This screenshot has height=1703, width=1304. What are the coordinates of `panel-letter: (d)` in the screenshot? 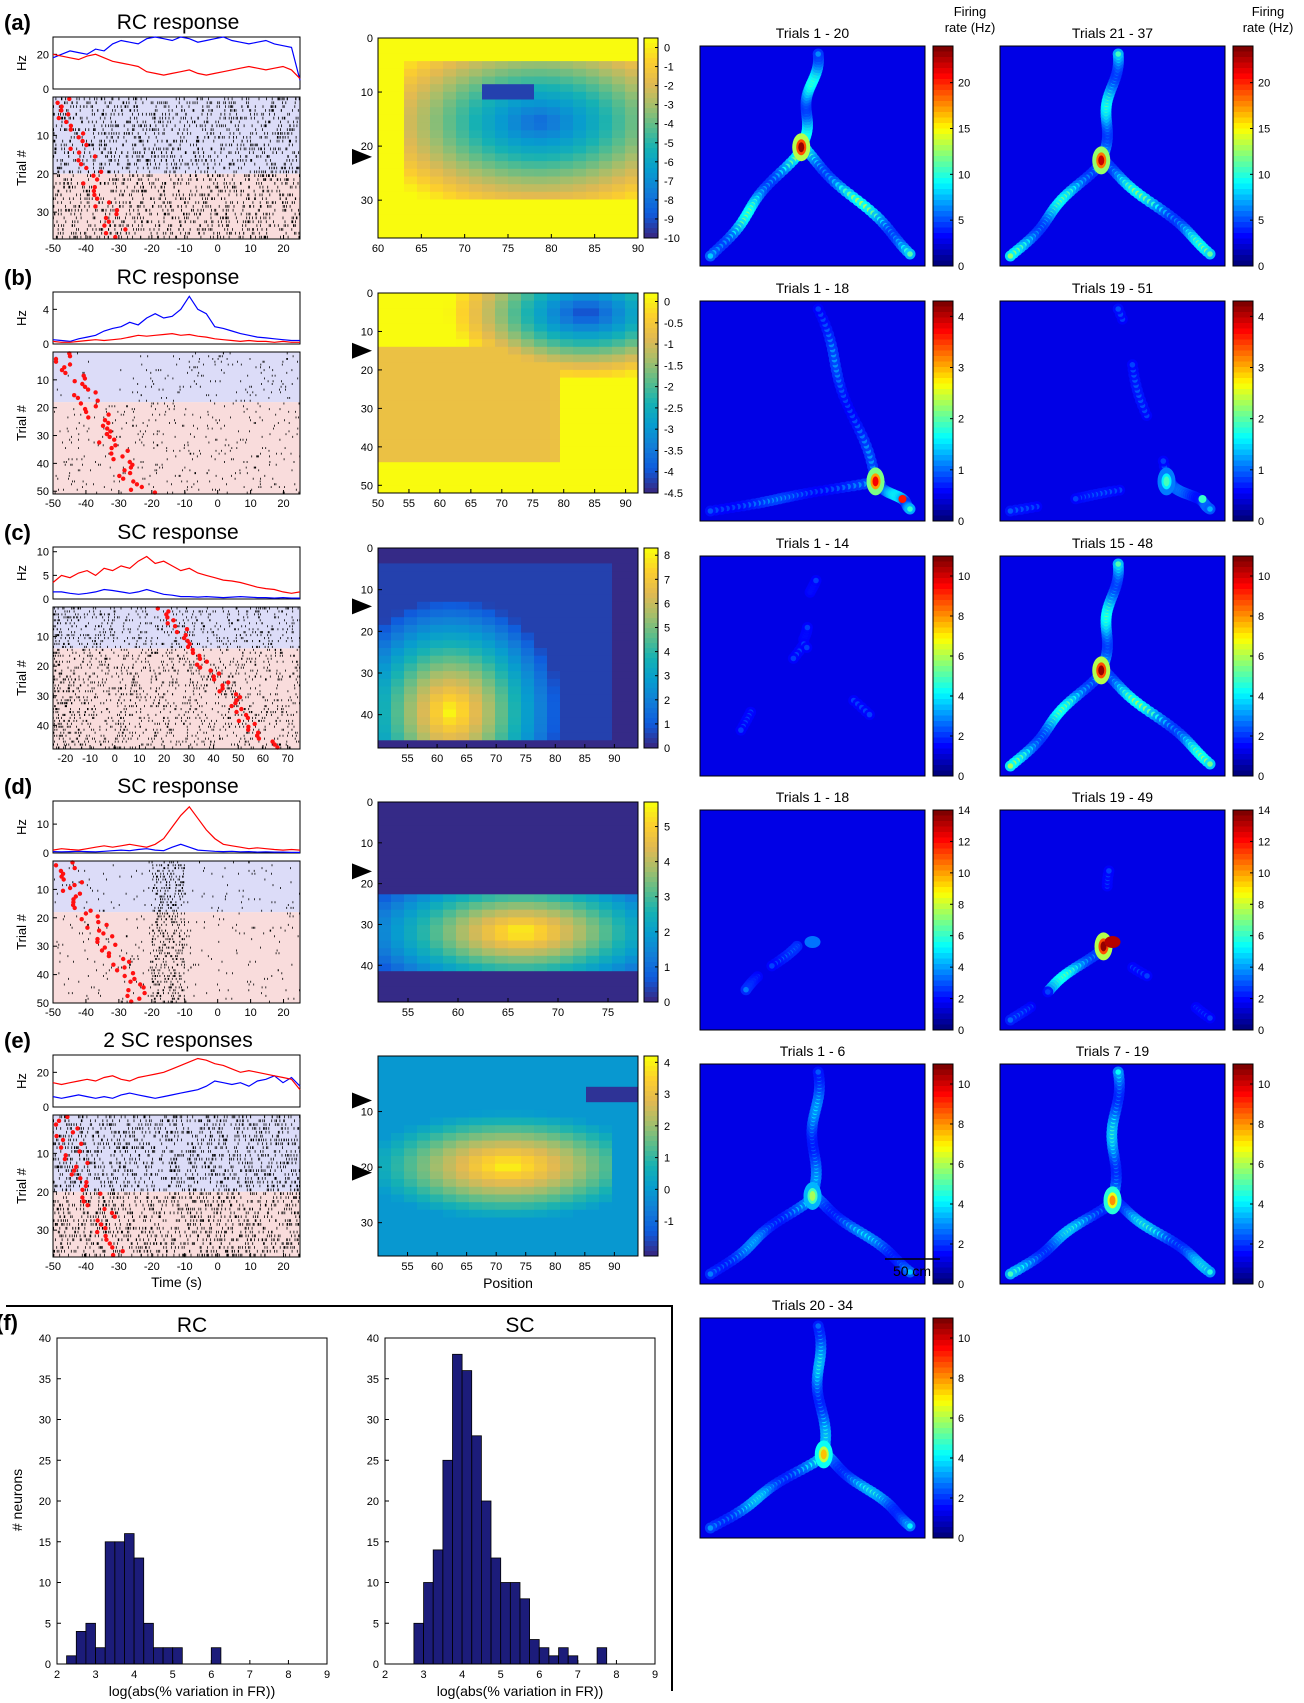 It's located at (18, 786).